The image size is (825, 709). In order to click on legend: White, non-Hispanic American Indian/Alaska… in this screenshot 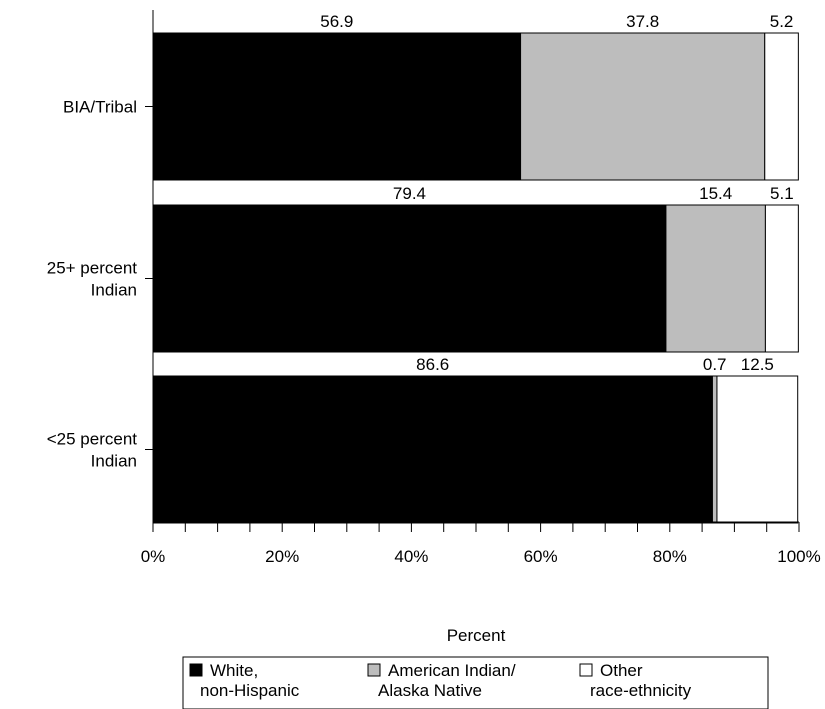, I will do `click(475, 682)`.